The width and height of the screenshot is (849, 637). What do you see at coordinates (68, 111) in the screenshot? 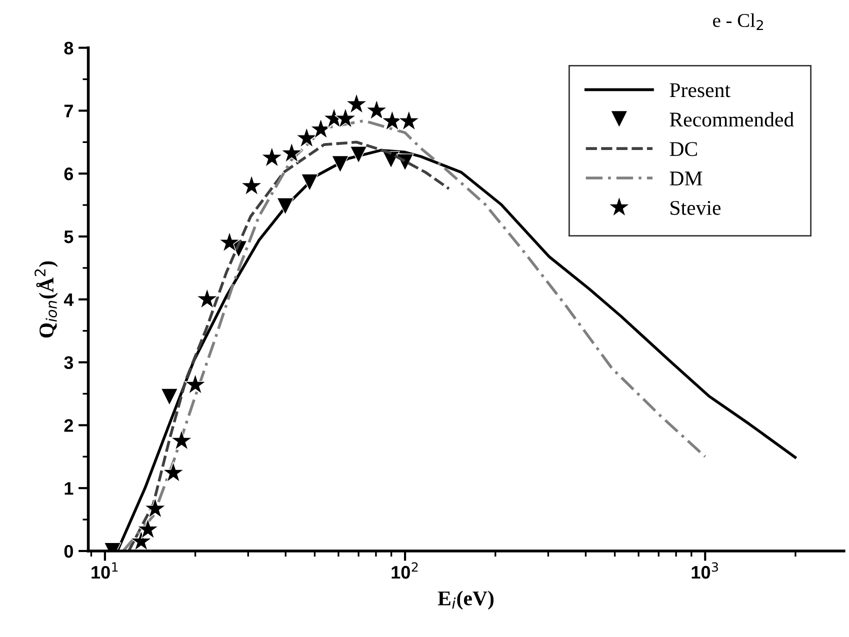
I see `y-tick-label: 7` at bounding box center [68, 111].